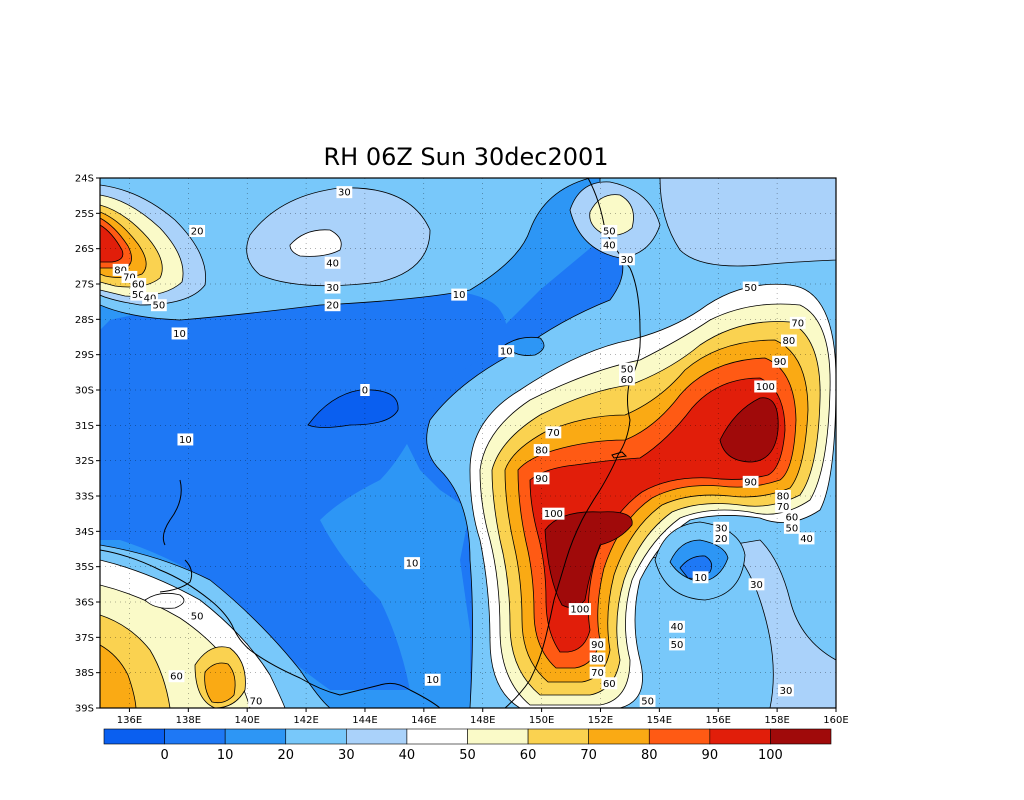  I want to click on lat-tick-label: 28S, so click(84, 320).